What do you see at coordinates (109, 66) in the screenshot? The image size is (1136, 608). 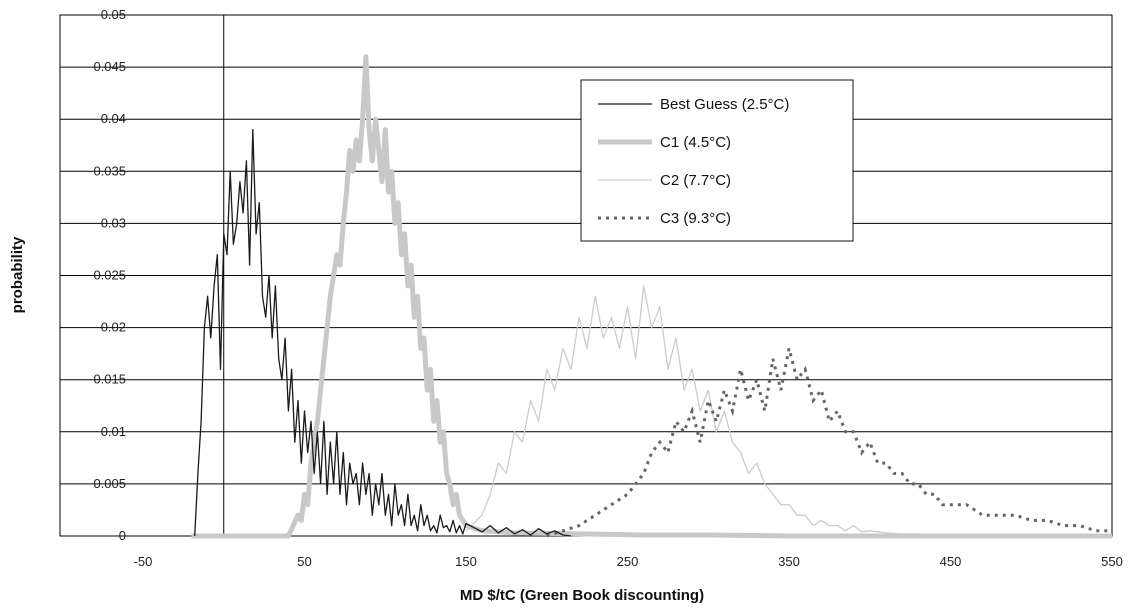 I see `y-tick-label: 0.045` at bounding box center [109, 66].